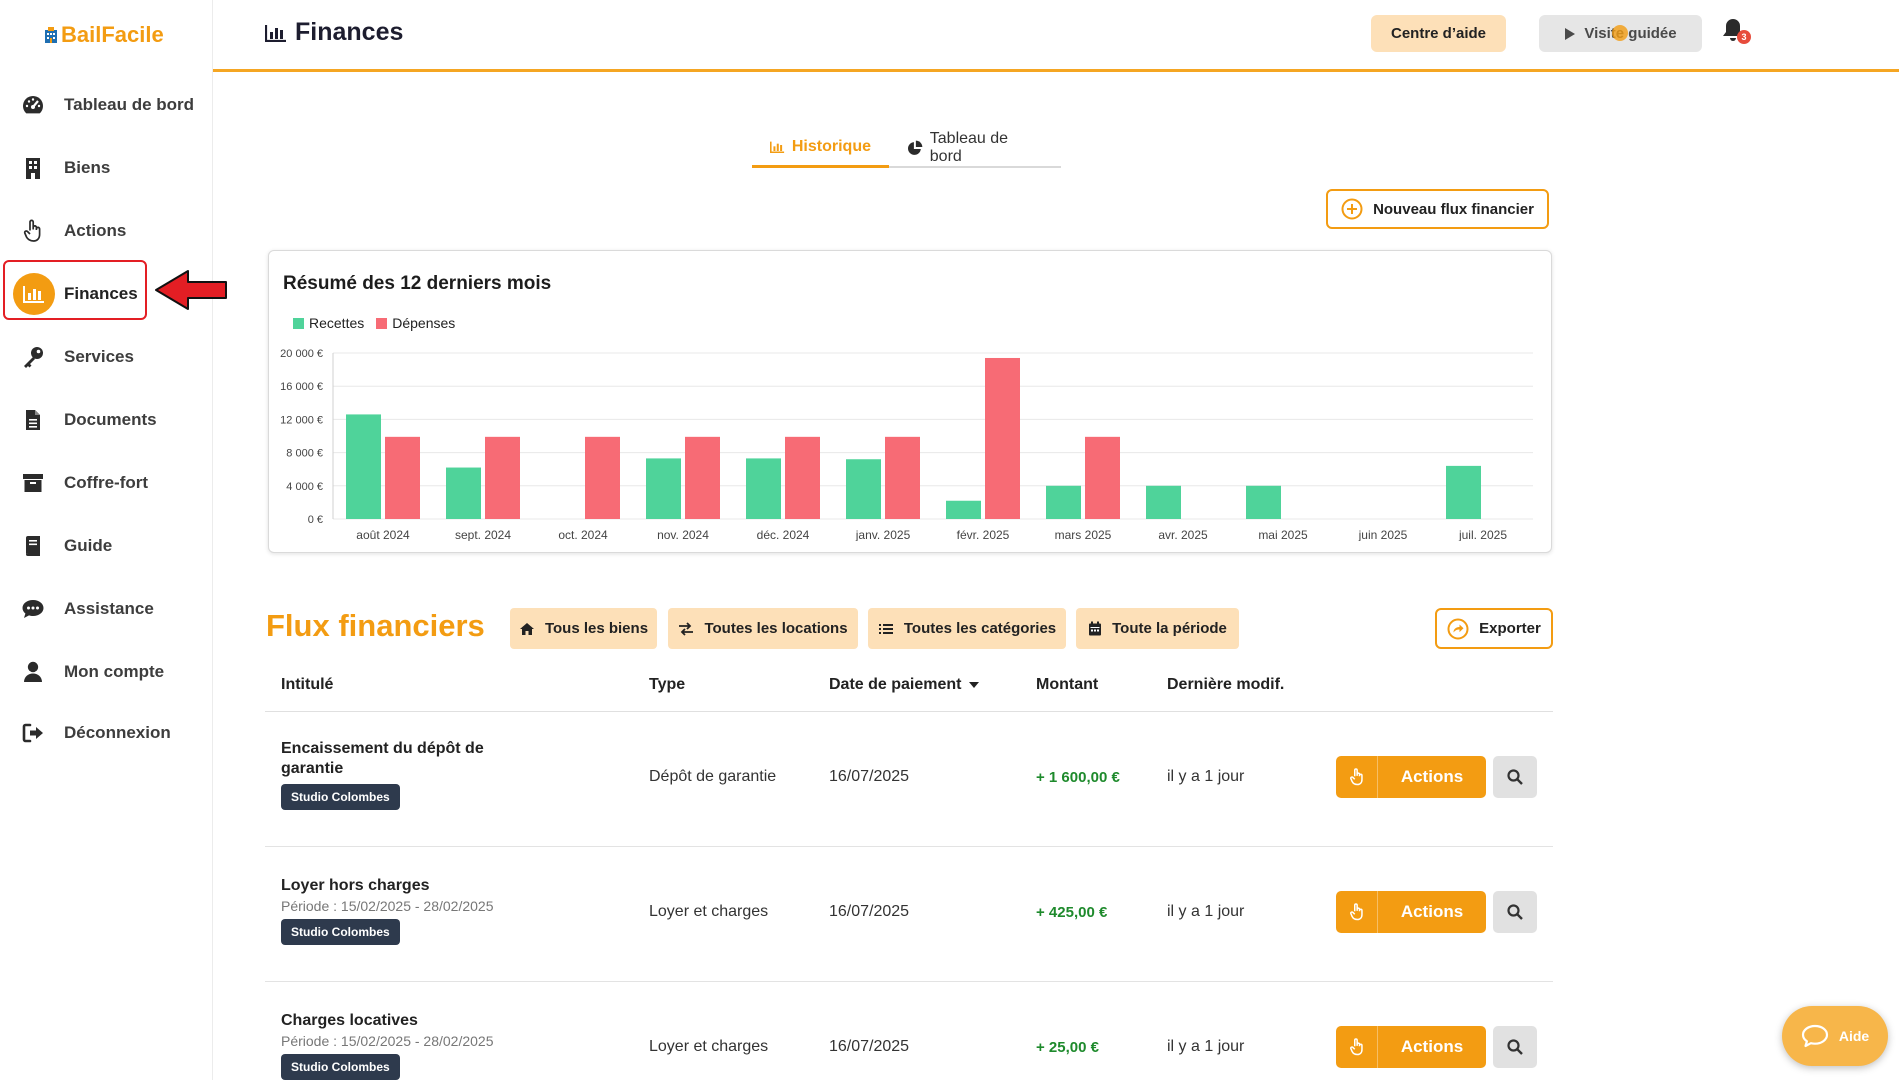 The height and width of the screenshot is (1080, 1899). Describe the element at coordinates (33, 672) in the screenshot. I see `user-icon` at that location.